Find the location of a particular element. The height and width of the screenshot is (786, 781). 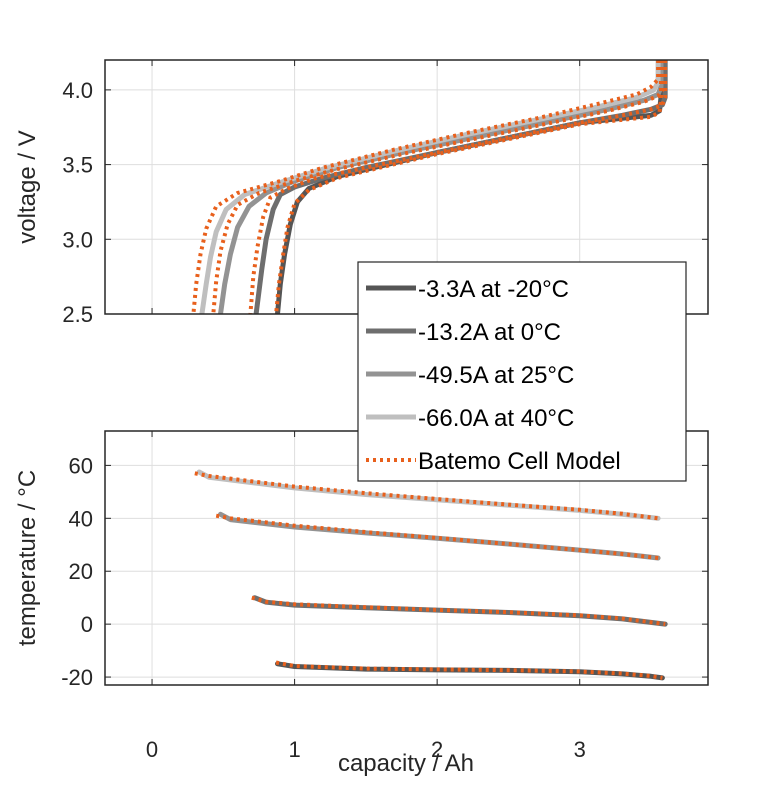

legend-label: -13.2A at 0°C is located at coordinates (489, 332).